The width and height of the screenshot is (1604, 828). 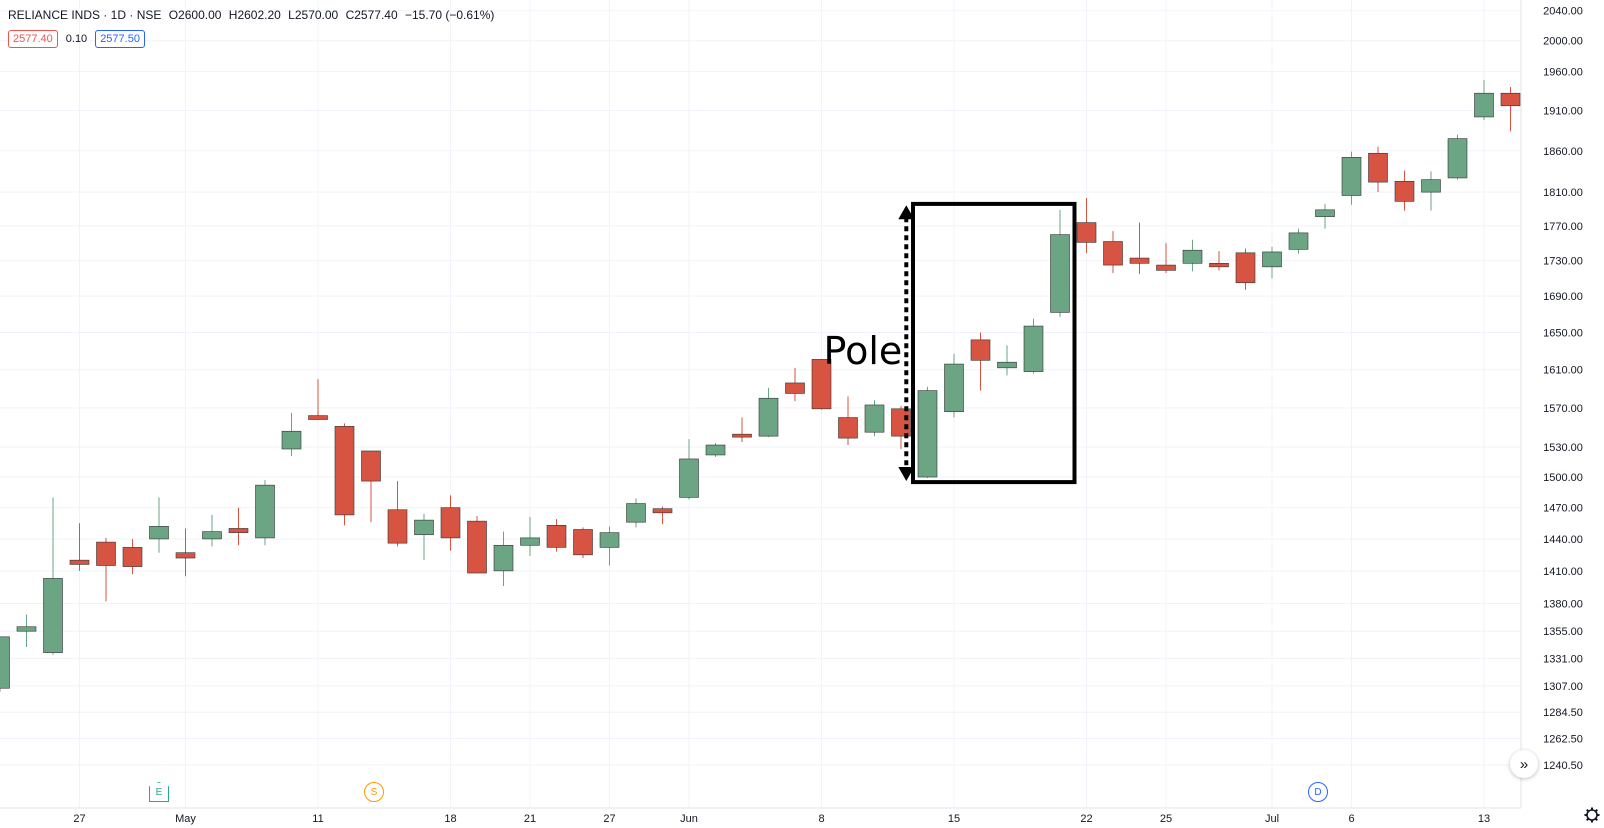 What do you see at coordinates (159, 792) in the screenshot?
I see `earnings-marker-icon: E` at bounding box center [159, 792].